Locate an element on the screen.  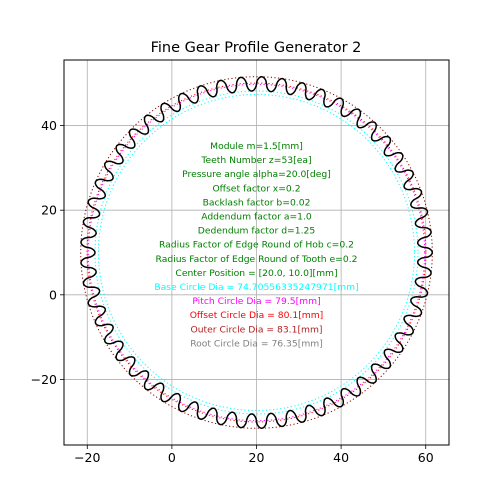
y-tick-label: 20 is located at coordinates (49, 210).